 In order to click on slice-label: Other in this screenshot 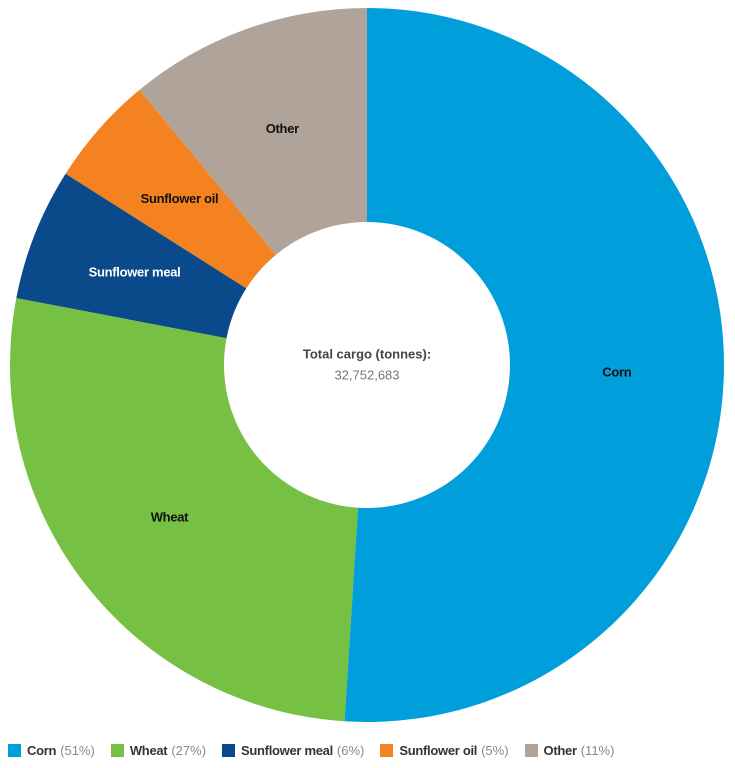, I will do `click(282, 128)`.